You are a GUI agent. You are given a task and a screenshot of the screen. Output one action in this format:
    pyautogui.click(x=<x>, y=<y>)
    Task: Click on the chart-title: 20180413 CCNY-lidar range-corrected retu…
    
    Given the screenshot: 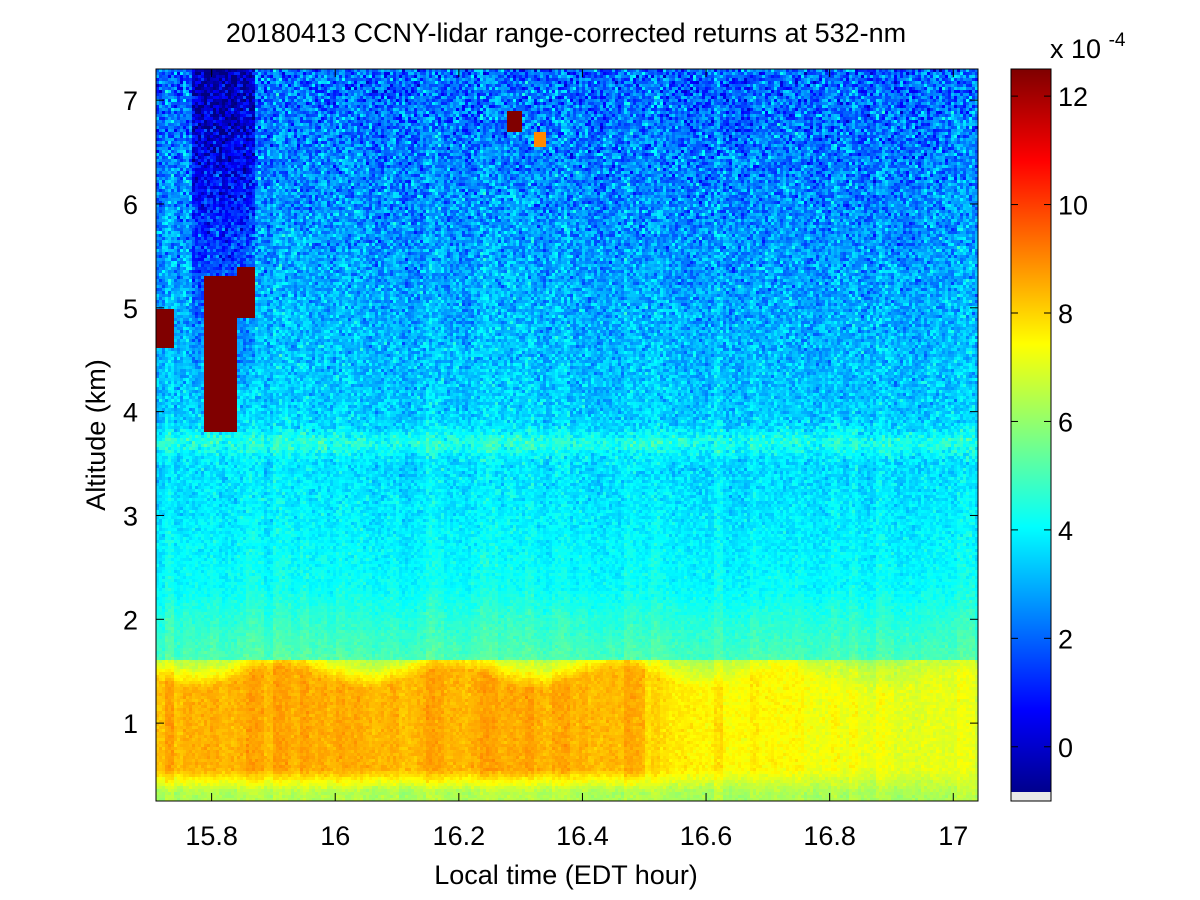 What is the action you would take?
    pyautogui.click(x=566, y=33)
    